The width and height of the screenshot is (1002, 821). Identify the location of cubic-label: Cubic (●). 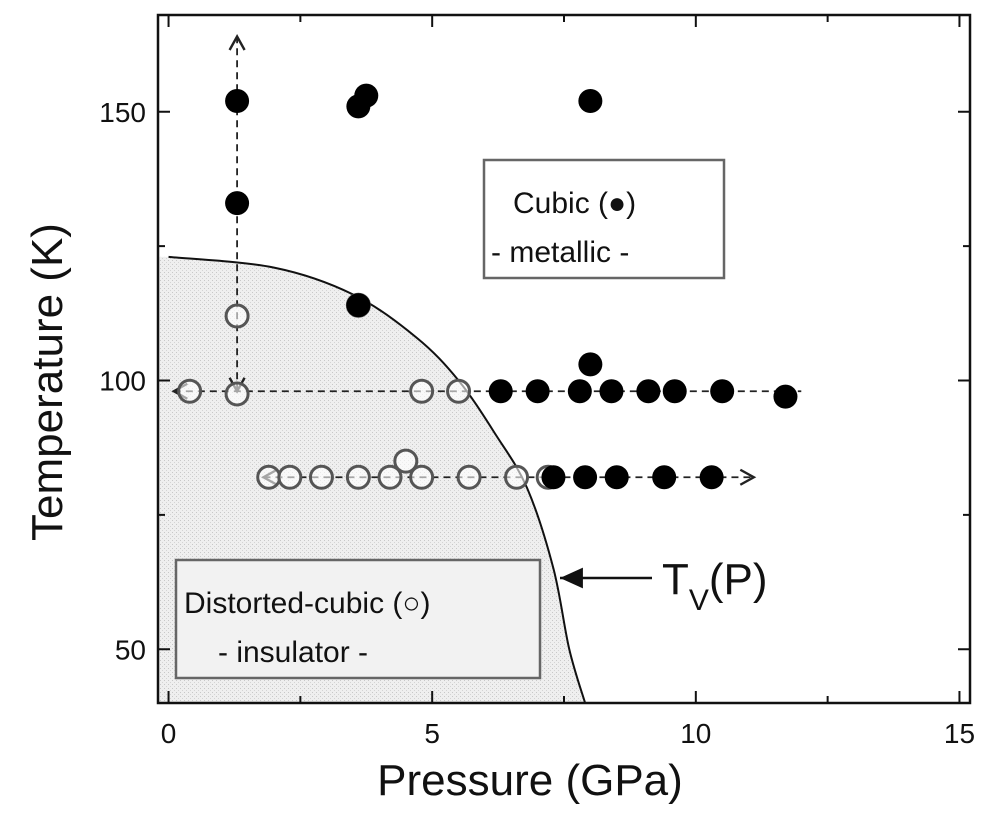
(574, 203).